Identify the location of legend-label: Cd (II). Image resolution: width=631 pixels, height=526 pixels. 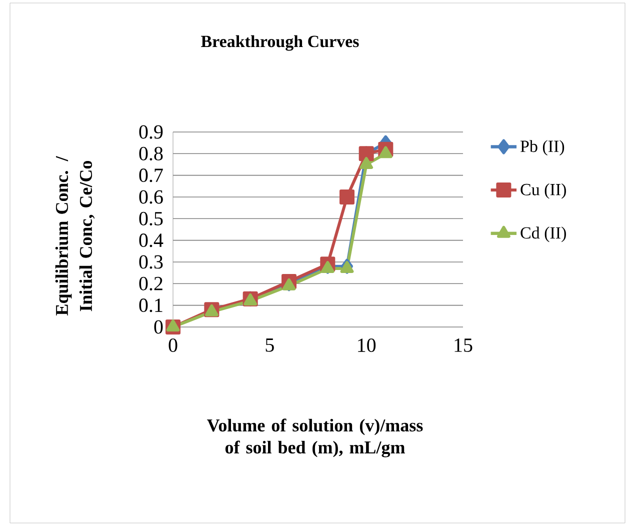
(543, 234).